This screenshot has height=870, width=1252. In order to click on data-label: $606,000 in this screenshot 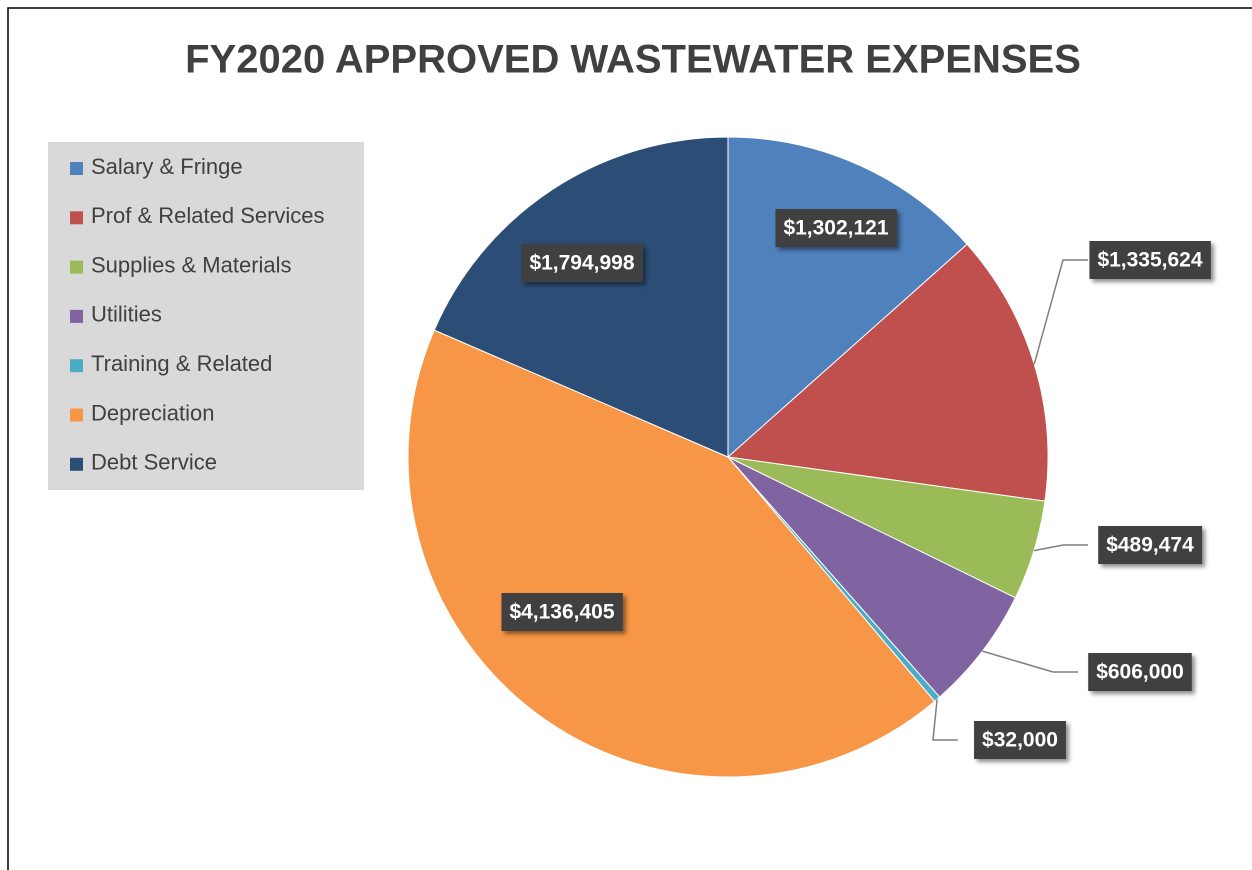, I will do `click(1140, 672)`.